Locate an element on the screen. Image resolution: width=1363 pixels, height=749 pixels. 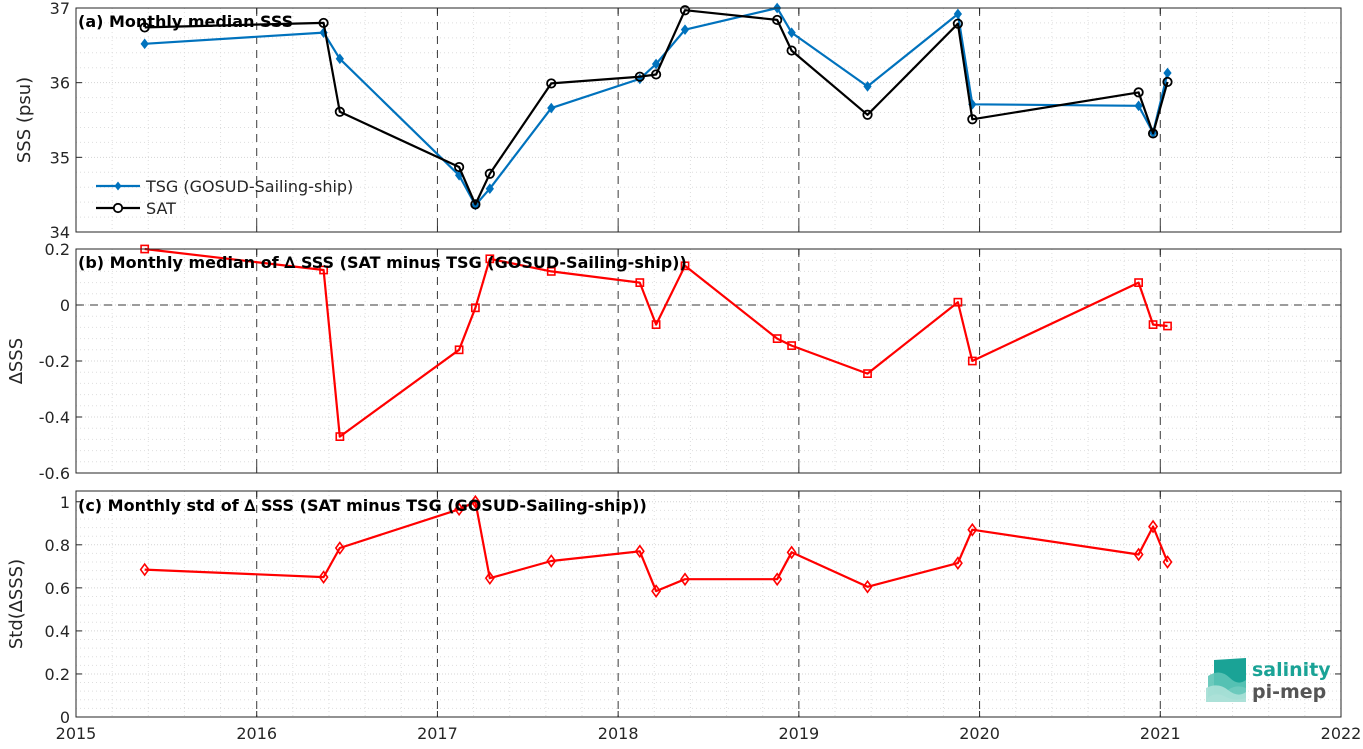
panel-c-xtick-label: 2019 is located at coordinates (798, 733).